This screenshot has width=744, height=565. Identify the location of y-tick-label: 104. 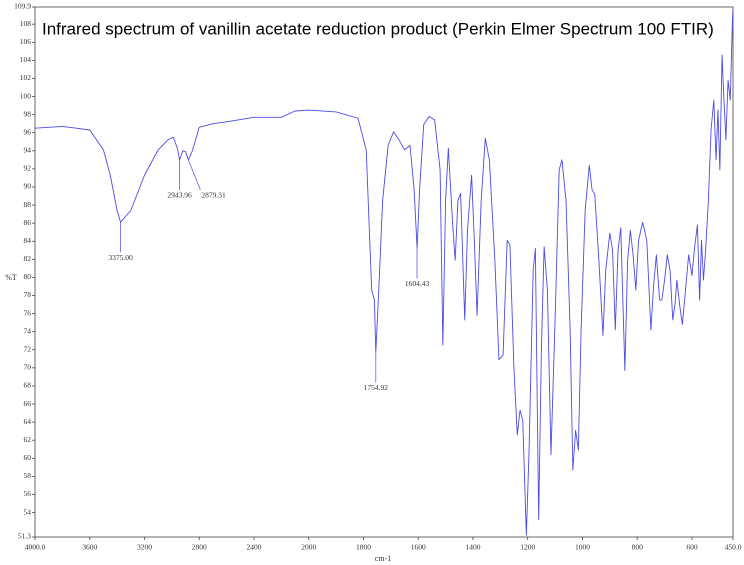
(26, 59).